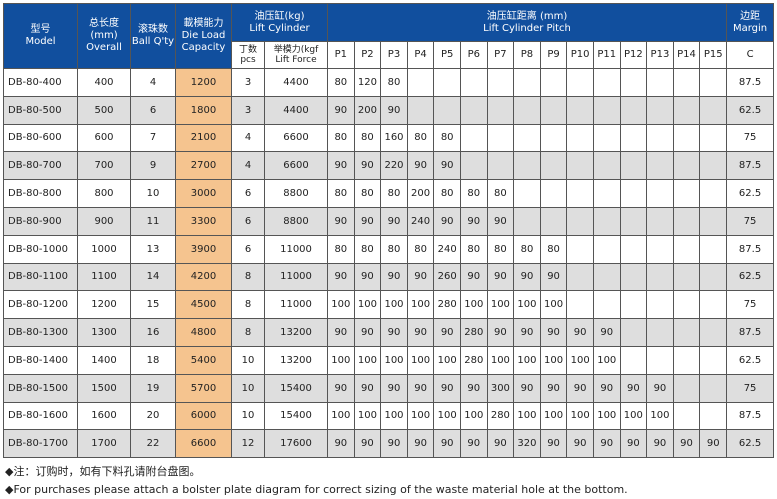  Describe the element at coordinates (40, 36) in the screenshot. I see `col-model: 型号 Model` at that location.